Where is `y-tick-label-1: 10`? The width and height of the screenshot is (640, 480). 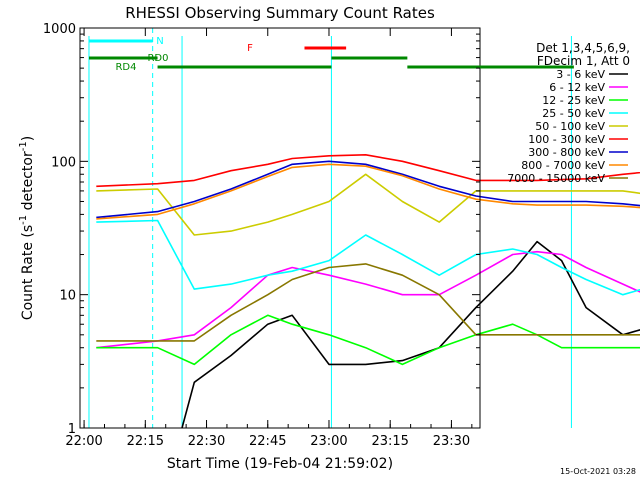 y-tick-label-1: 10 is located at coordinates (67, 296).